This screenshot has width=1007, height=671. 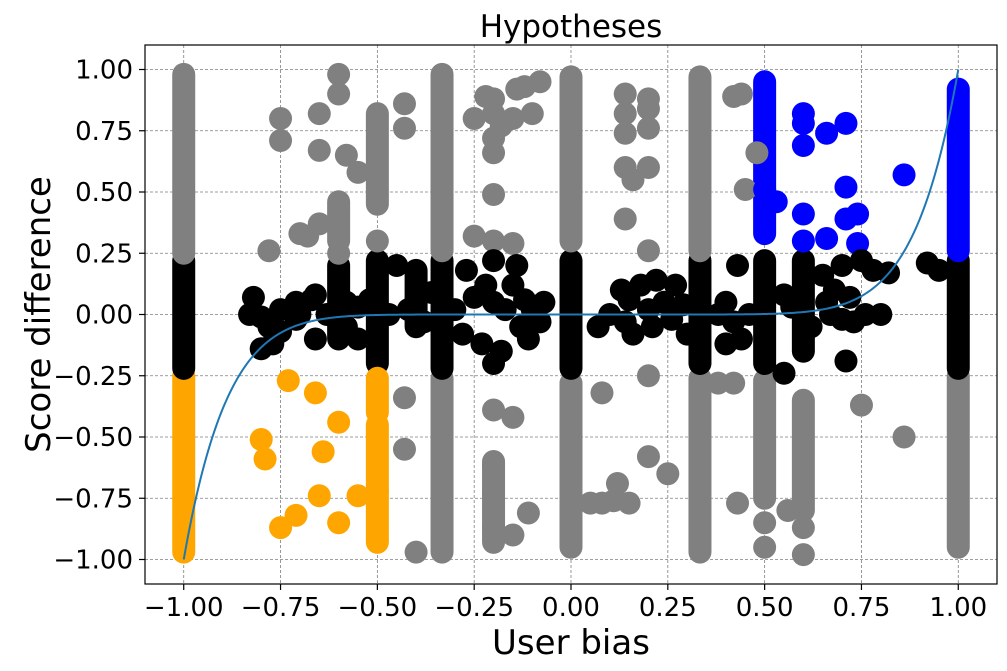 What do you see at coordinates (39, 314) in the screenshot?
I see `y-axis-label: Score difference` at bounding box center [39, 314].